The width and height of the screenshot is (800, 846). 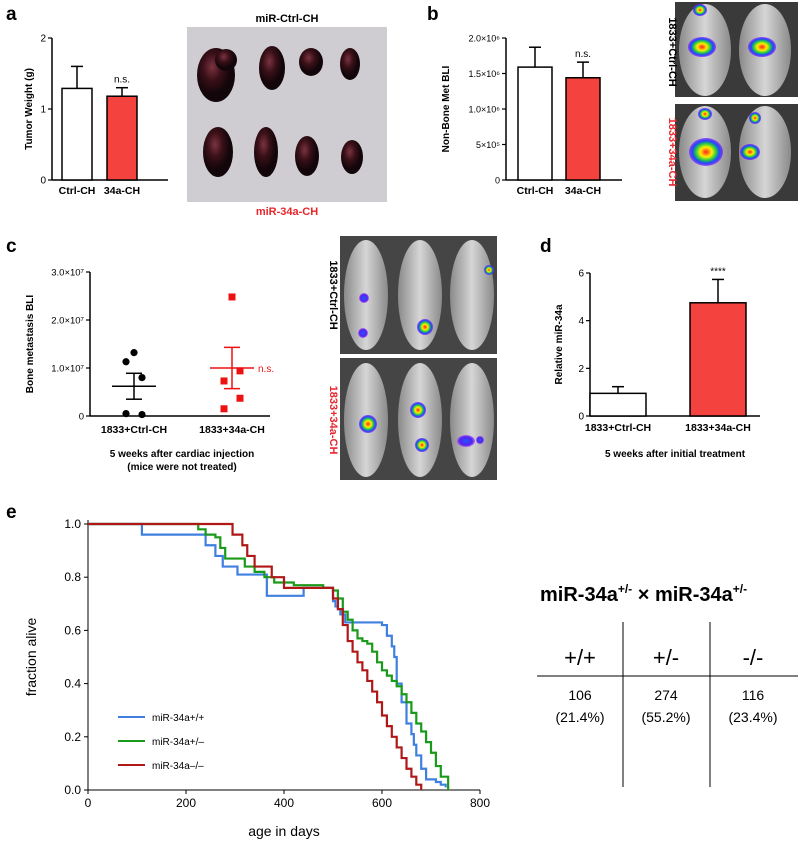 I want to click on photo-label-b-bottom: 1833+34a-CH, so click(x=672, y=152).